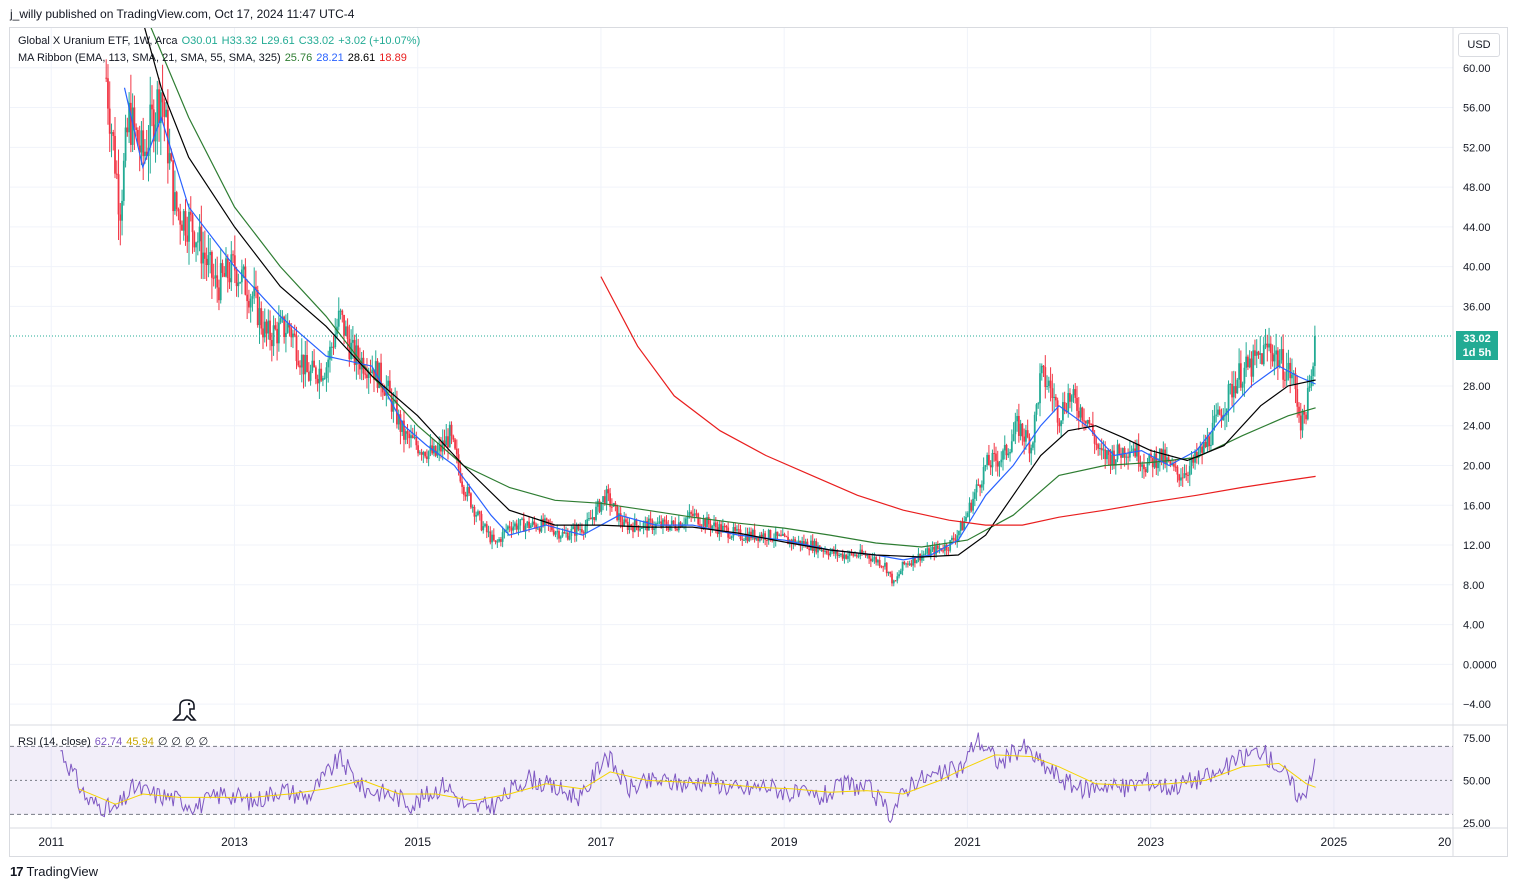 The image size is (1518, 891). What do you see at coordinates (361, 58) in the screenshot?
I see `ribbon-value-sma55: 28.61` at bounding box center [361, 58].